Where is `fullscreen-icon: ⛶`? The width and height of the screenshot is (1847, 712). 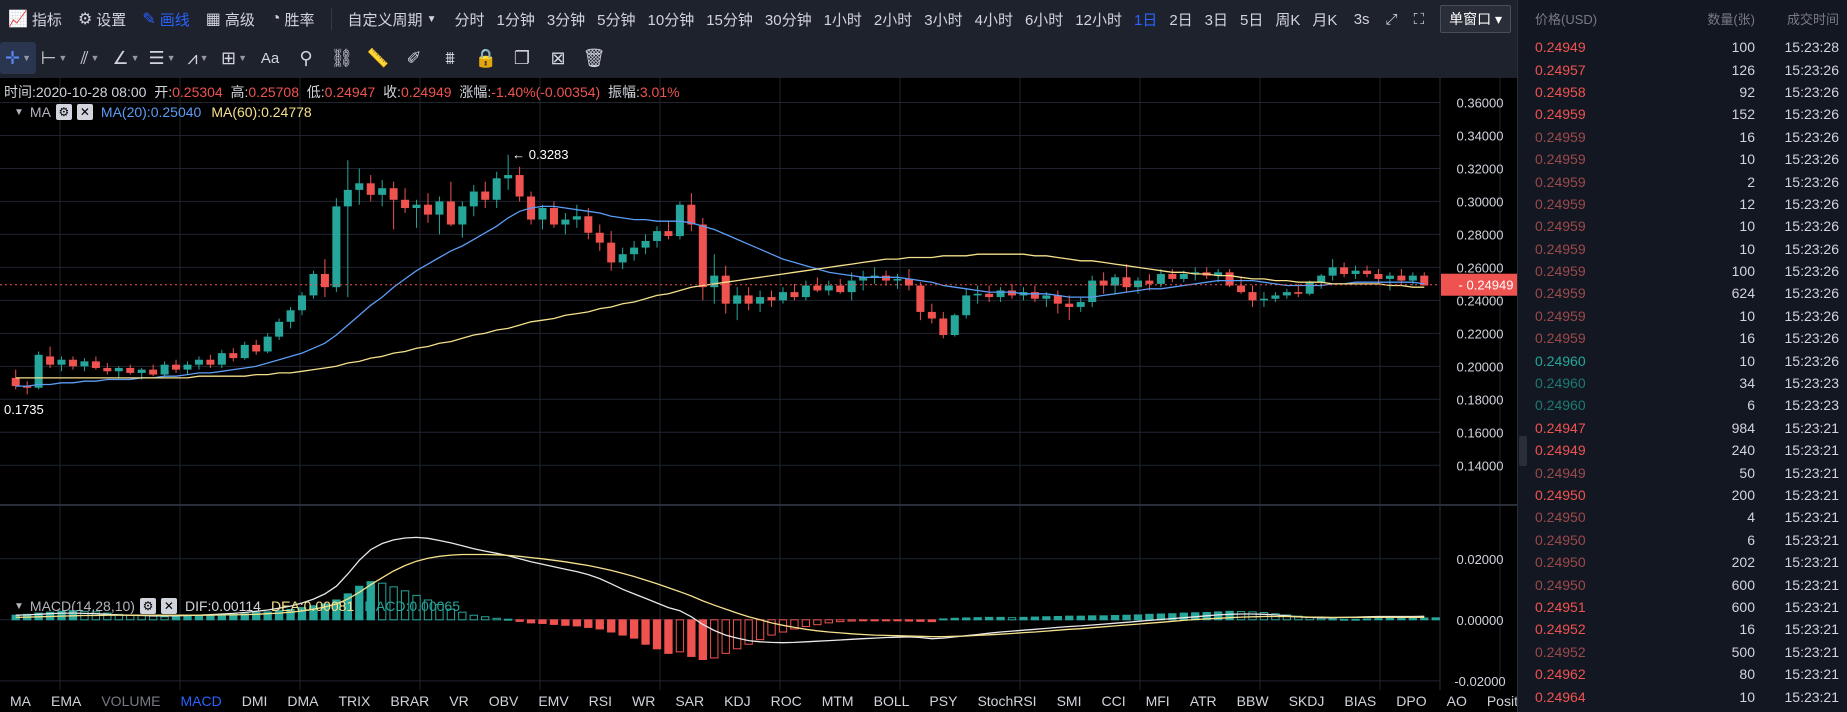 fullscreen-icon: ⛶ is located at coordinates (1419, 19).